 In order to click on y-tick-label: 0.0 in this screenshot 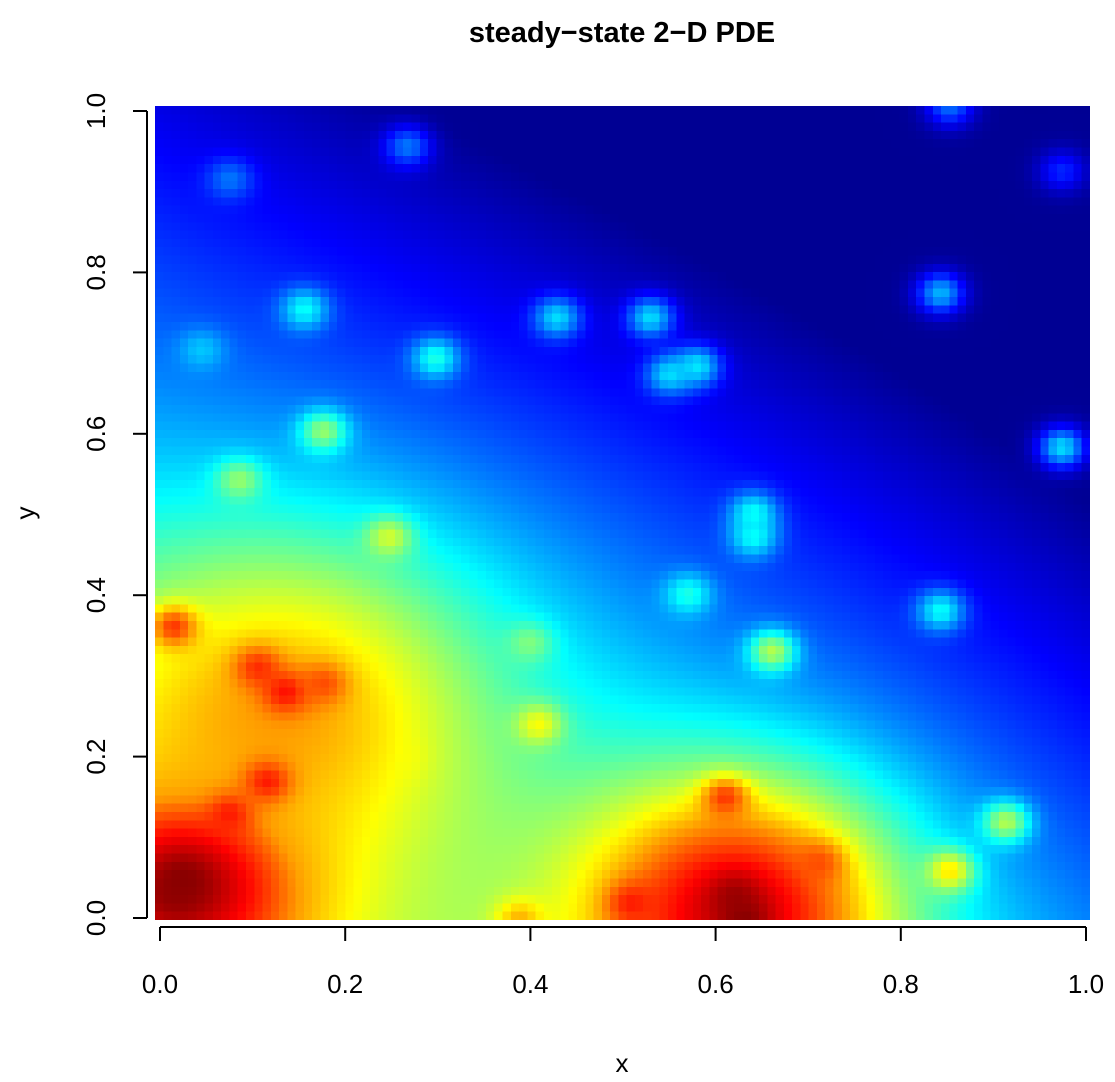, I will do `click(96, 918)`.